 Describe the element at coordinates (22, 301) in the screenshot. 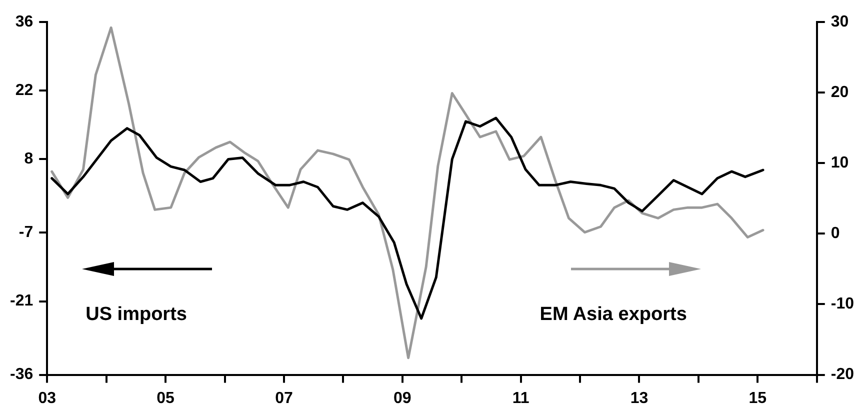

I see `y-tick-label: -21` at that location.